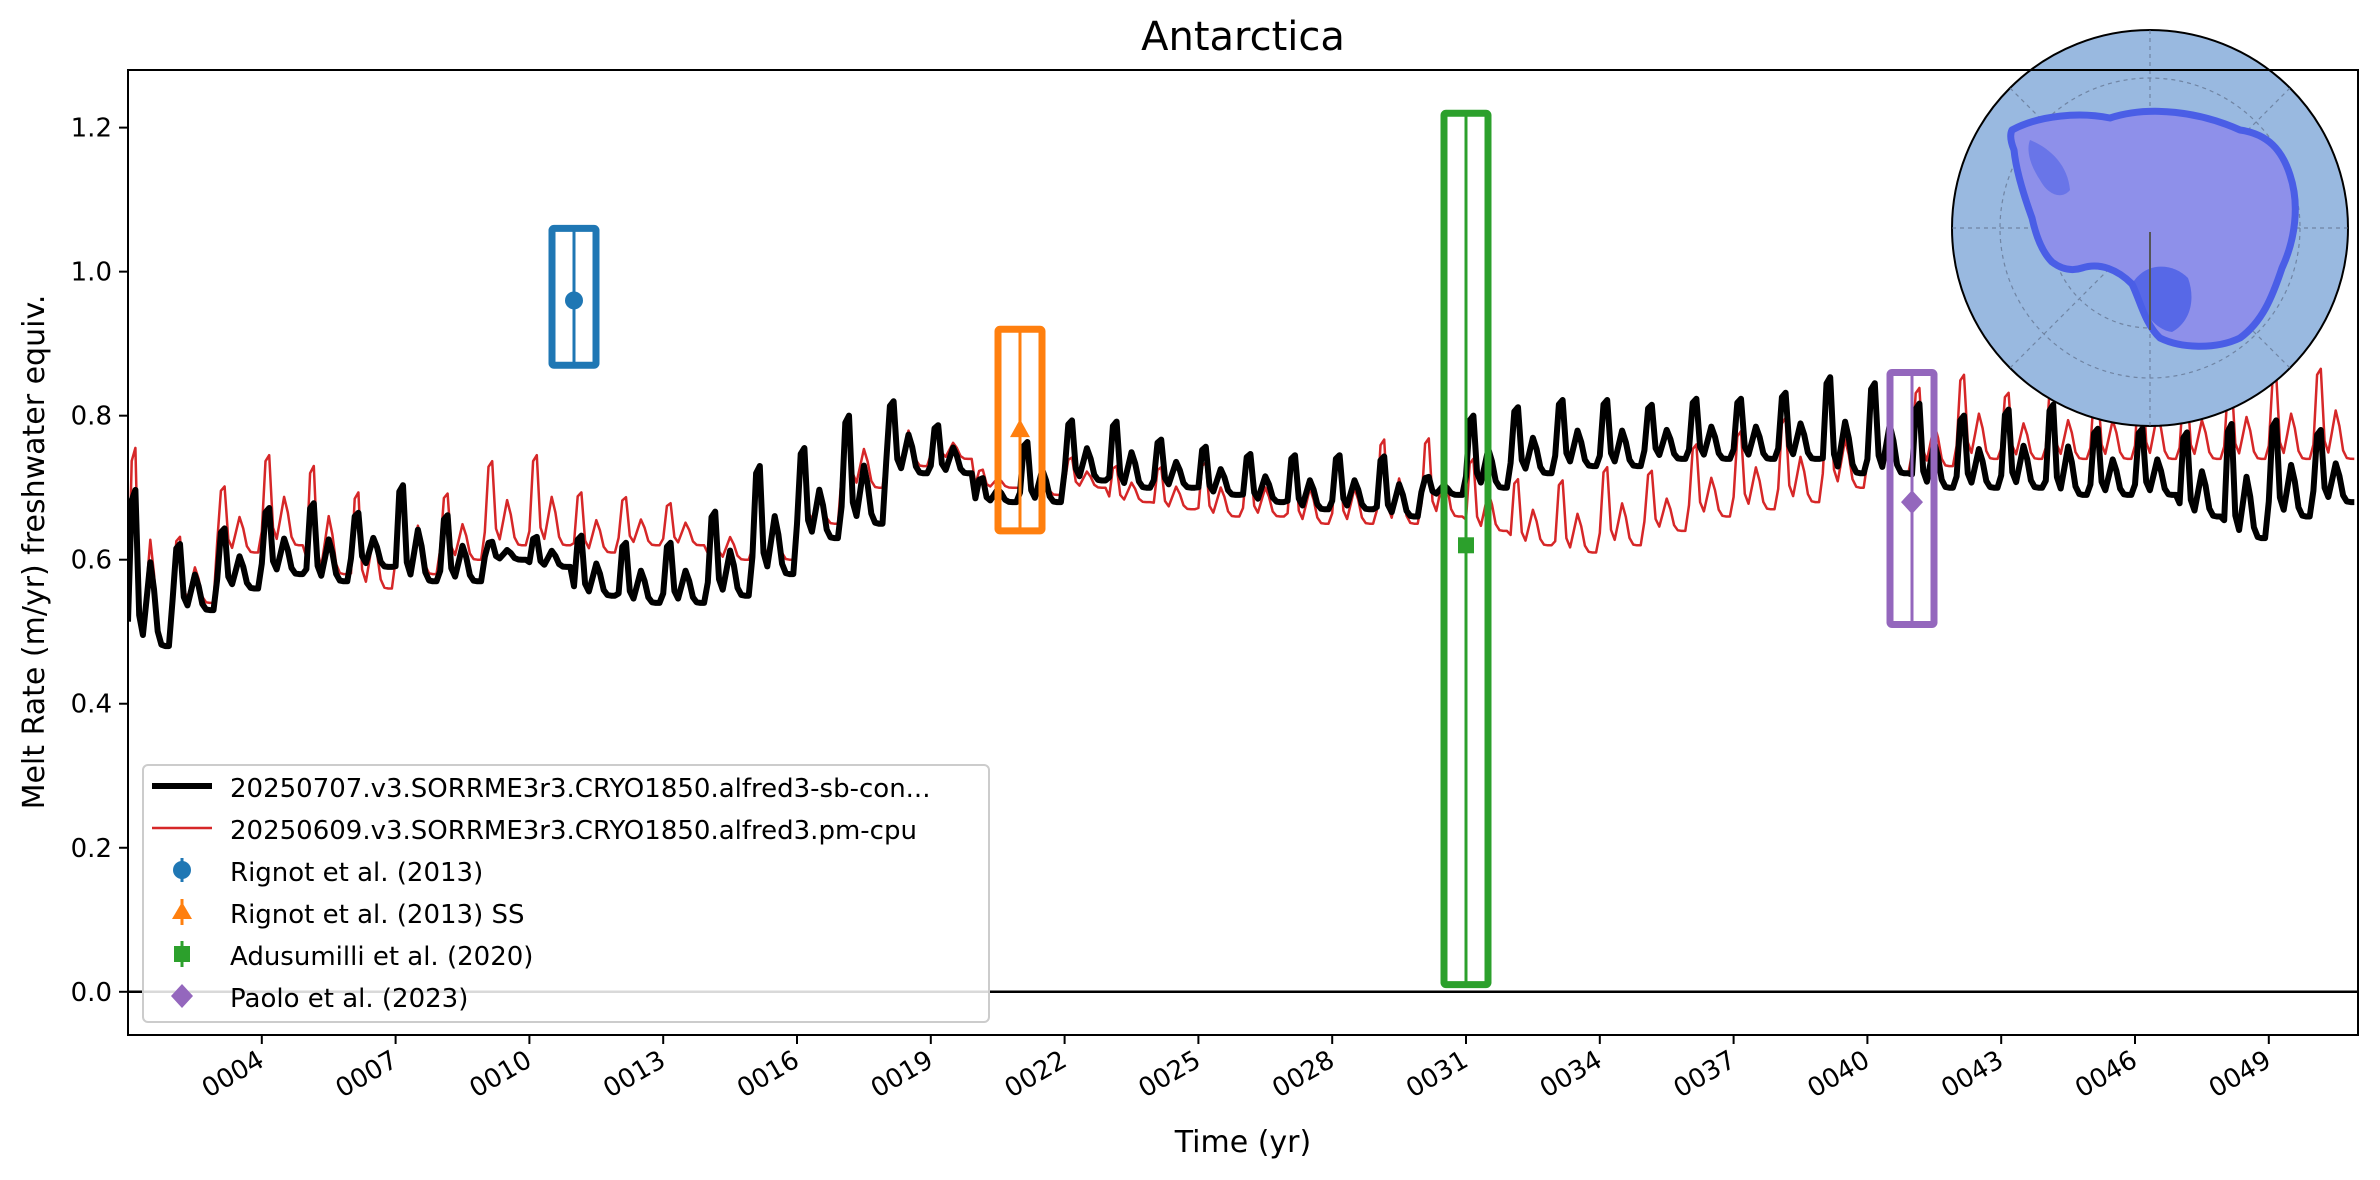 The height and width of the screenshot is (1180, 2380). Describe the element at coordinates (91, 849) in the screenshot. I see `y-tick-label: 0.2` at that location.